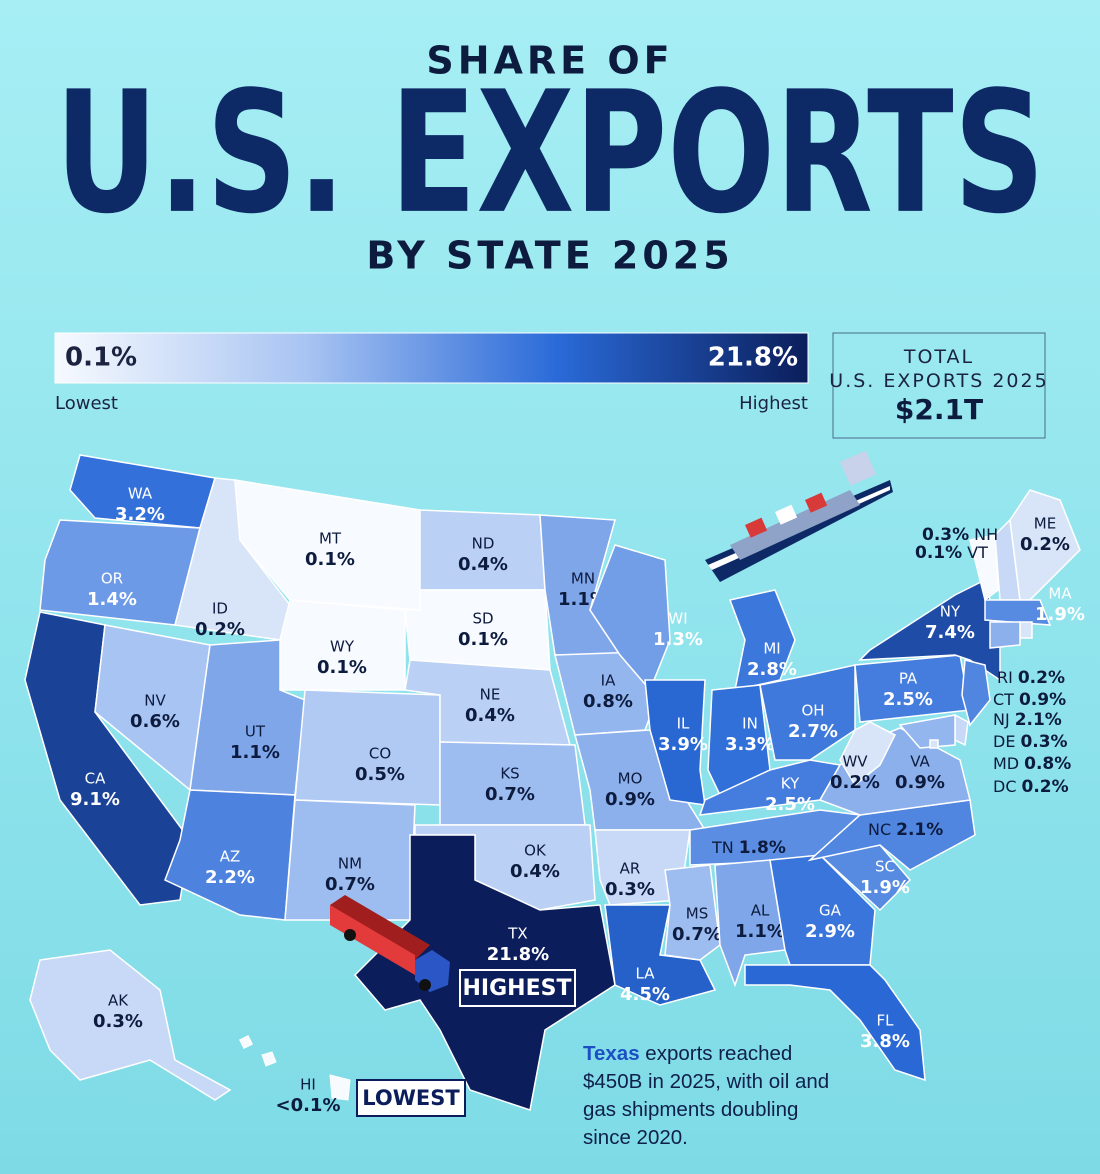 Image resolution: width=1100 pixels, height=1174 pixels. What do you see at coordinates (645, 994) in the screenshot?
I see `state-value: 4.5%` at bounding box center [645, 994].